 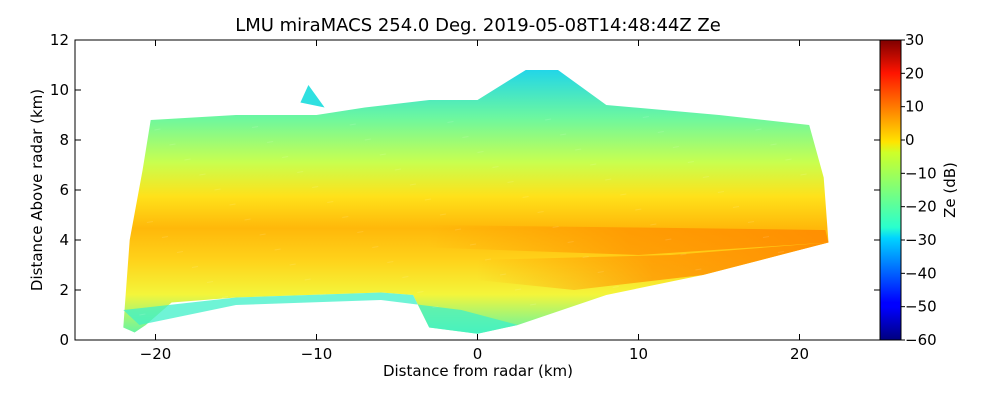 What do you see at coordinates (910, 140) in the screenshot?
I see `colorbar-tick-label: 0` at bounding box center [910, 140].